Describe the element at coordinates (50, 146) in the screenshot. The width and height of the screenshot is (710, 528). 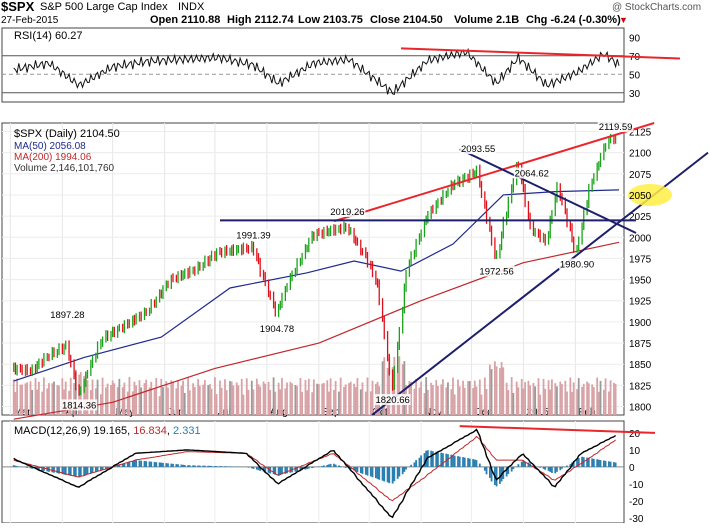
I see `ma50-legend: MA(50) 2056.08` at that location.